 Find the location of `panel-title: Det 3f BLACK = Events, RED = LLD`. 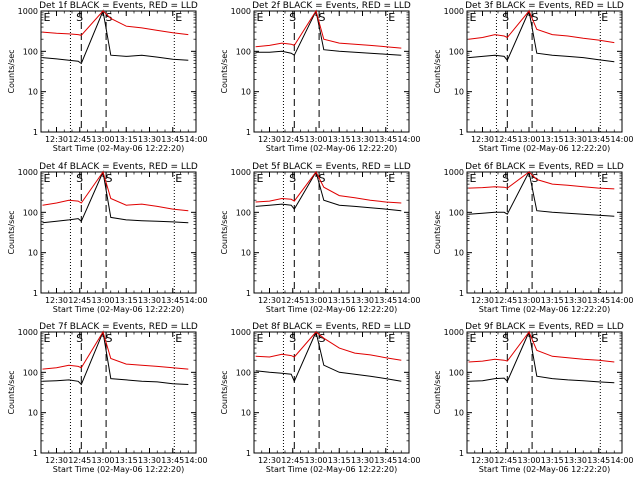

panel-title: Det 3f BLACK = Events, RED = LLD is located at coordinates (544, 6).